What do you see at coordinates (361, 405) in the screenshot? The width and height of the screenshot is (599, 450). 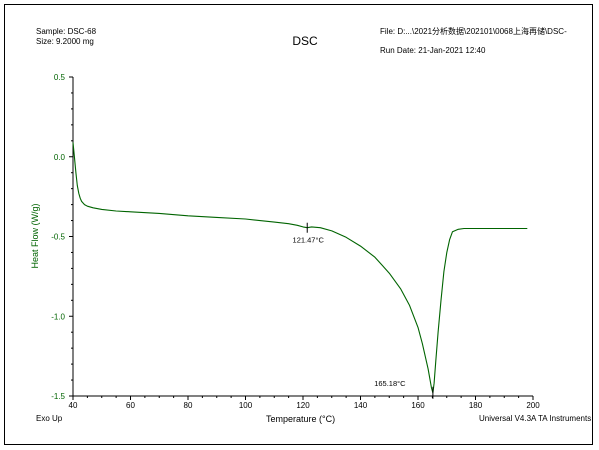 I see `x-tick-label: 140` at bounding box center [361, 405].